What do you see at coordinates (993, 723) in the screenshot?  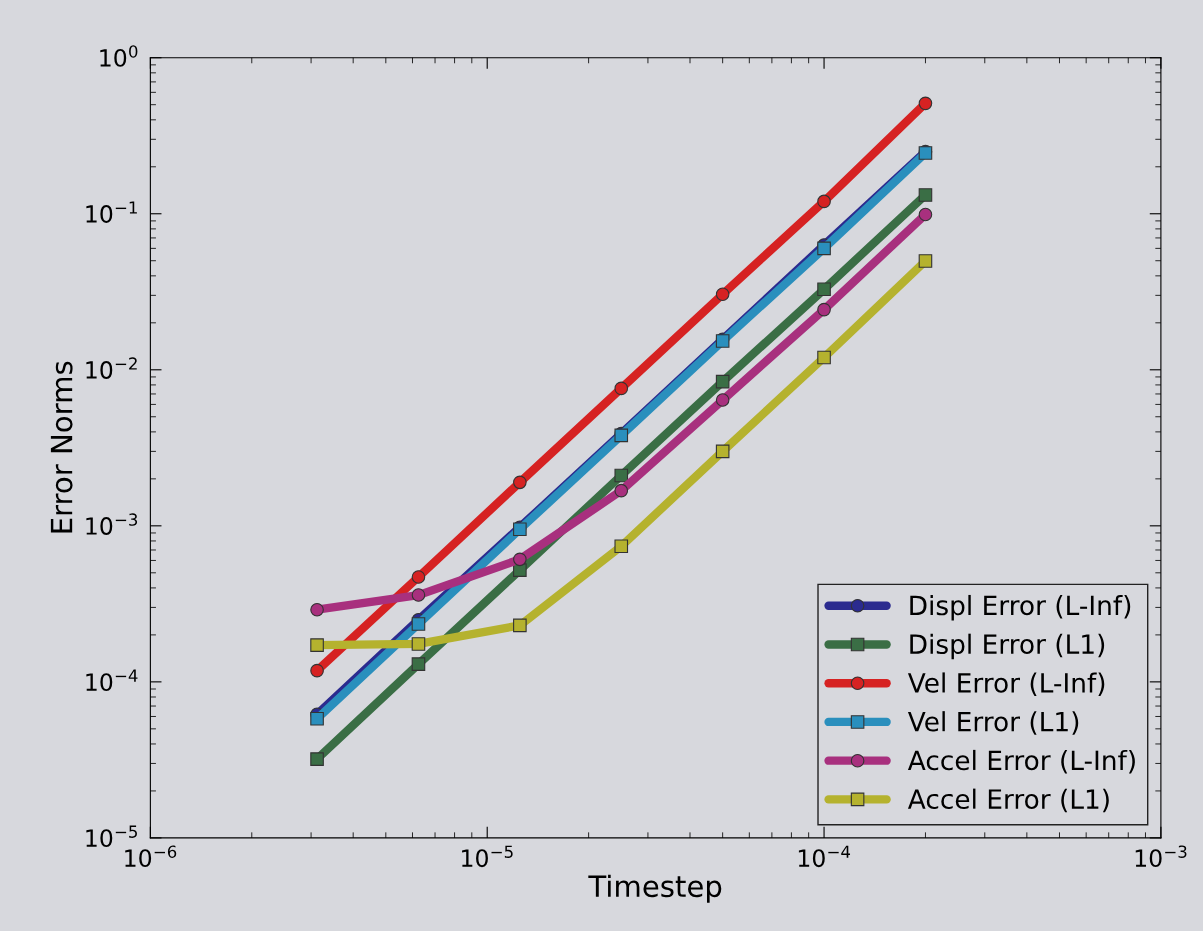 I see `legend-label: Vel Error (L1)` at bounding box center [993, 723].